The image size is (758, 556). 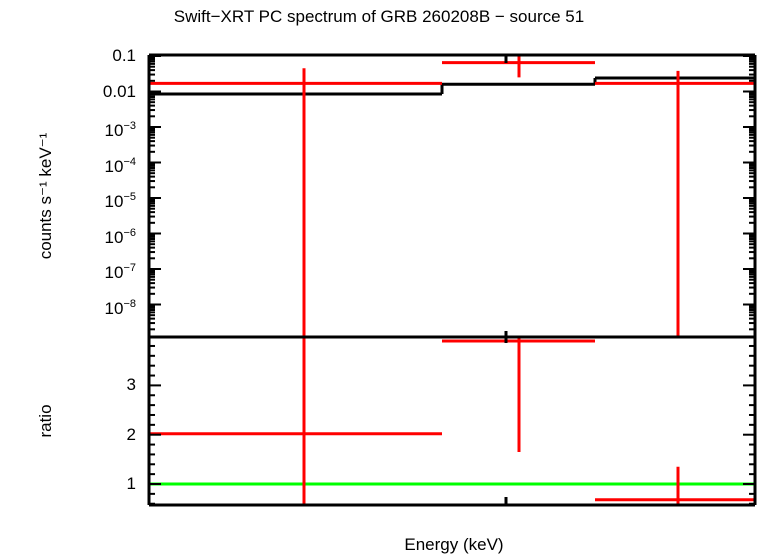 I want to click on y-tick-label: 10⁻³, so click(x=120, y=130).